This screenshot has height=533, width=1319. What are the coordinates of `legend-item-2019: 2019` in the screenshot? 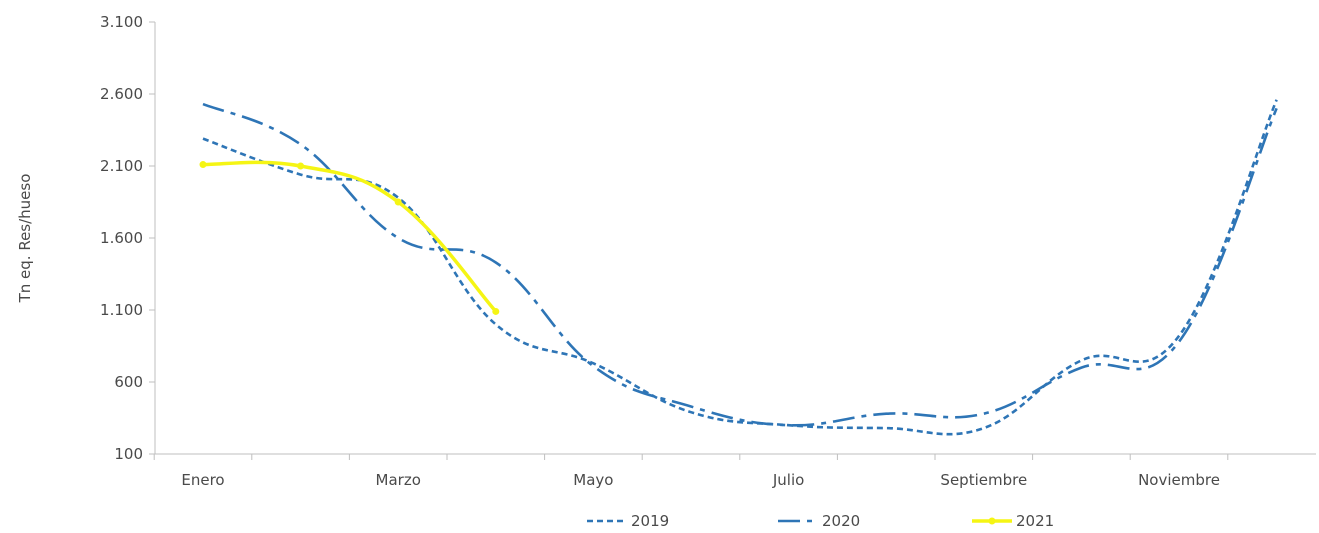 It's located at (628, 521).